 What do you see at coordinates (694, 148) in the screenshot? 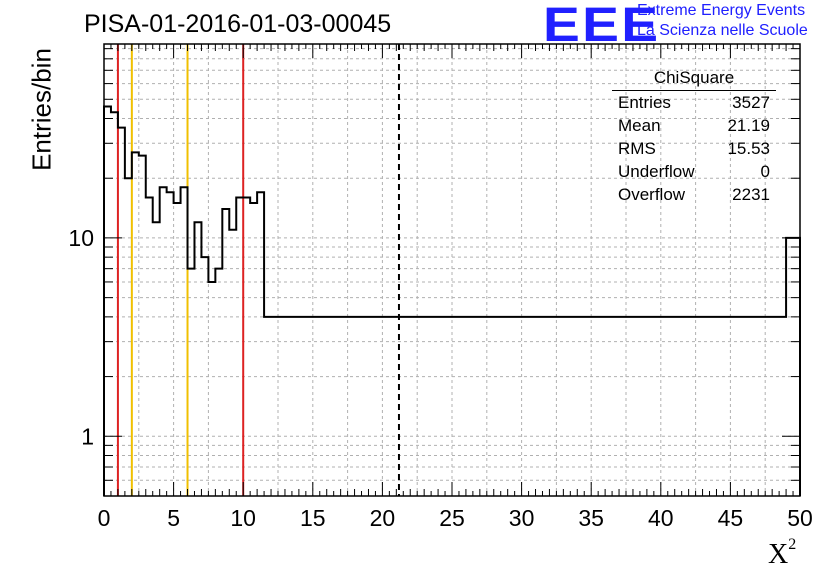
I see `stats-row-rms: RMS 15.53` at bounding box center [694, 148].